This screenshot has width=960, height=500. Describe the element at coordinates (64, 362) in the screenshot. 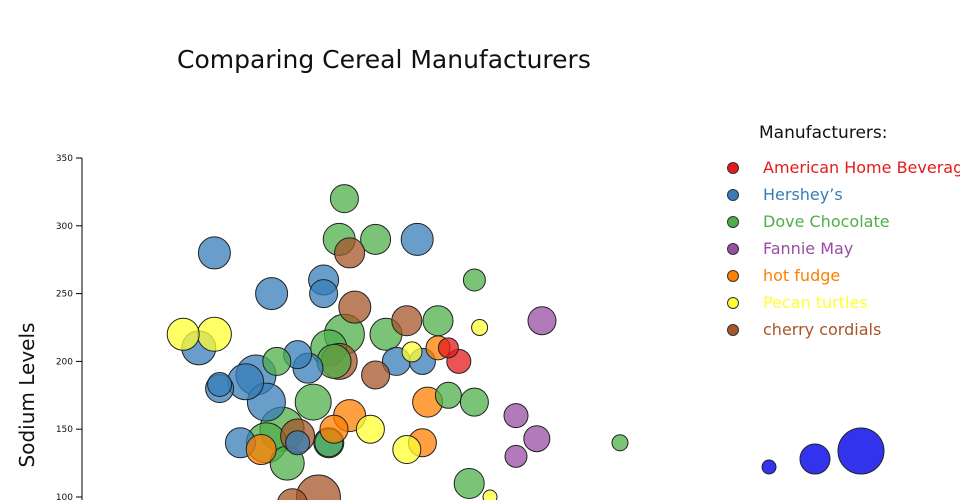

I see `y-tick-label: 200` at that location.